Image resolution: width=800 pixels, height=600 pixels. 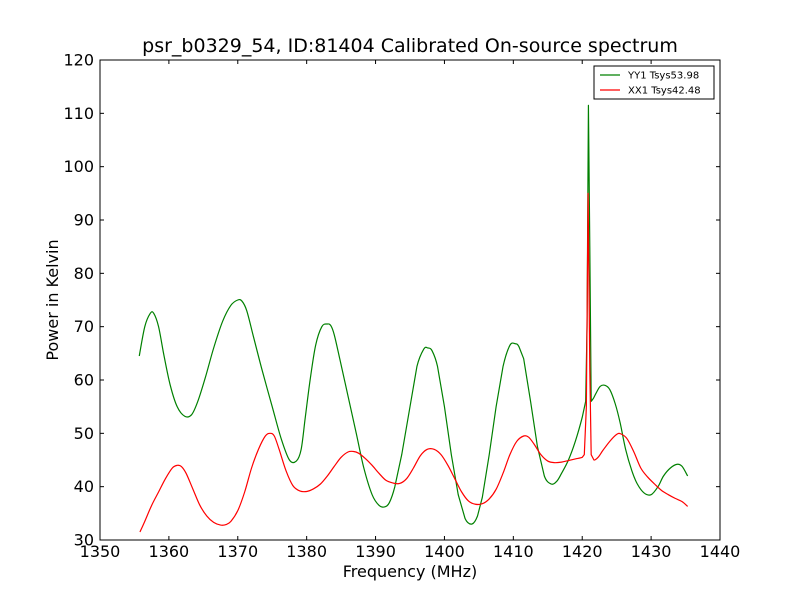 I want to click on legend: YY1 Tsys53.98 XX1 Tsys42.48, so click(x=654, y=82).